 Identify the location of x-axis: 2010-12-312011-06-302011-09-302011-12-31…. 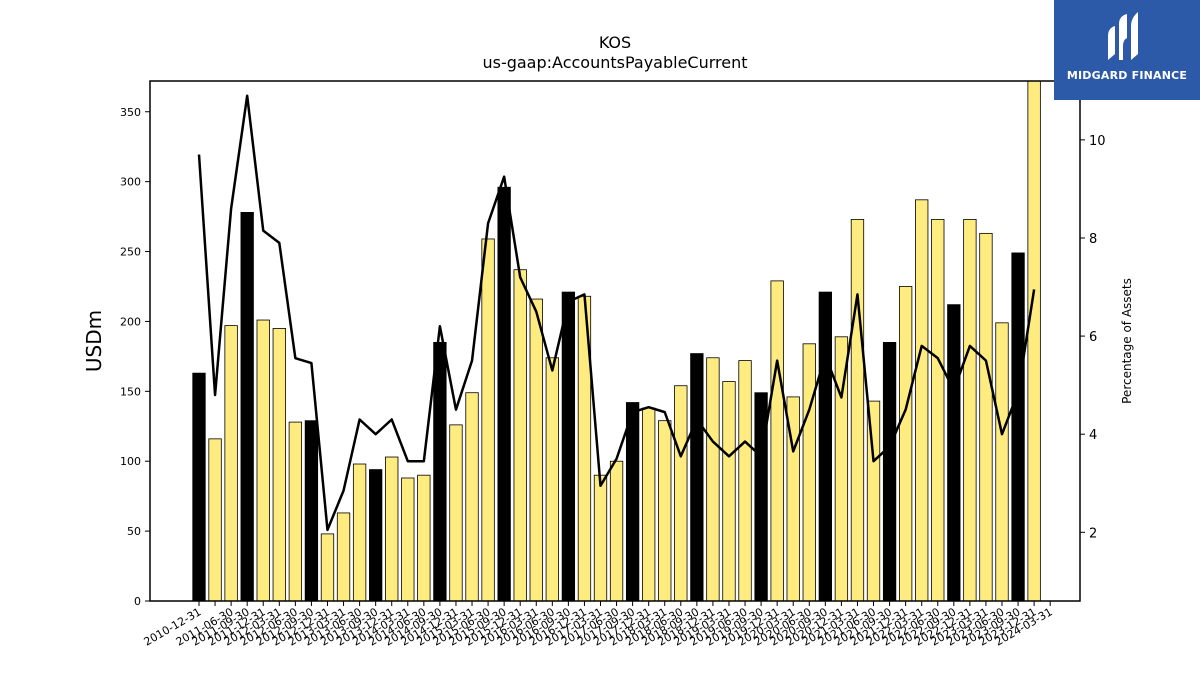
(598, 625).